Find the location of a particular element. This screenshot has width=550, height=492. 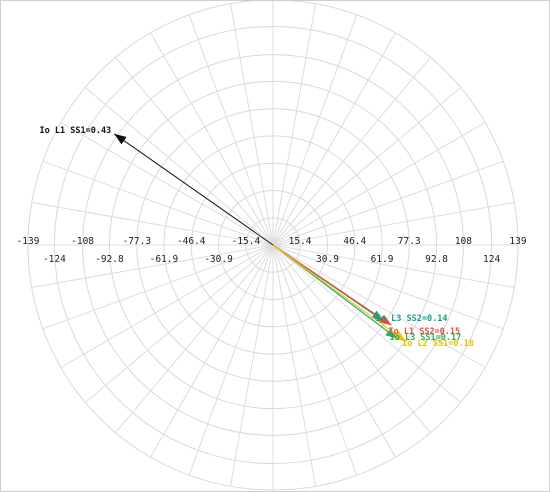

tick-label-top: 77.3 is located at coordinates (409, 241).